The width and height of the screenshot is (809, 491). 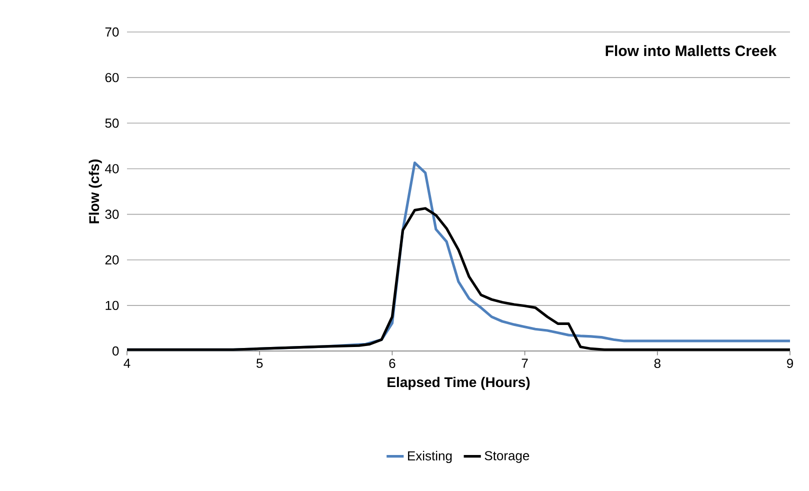 What do you see at coordinates (507, 457) in the screenshot?
I see `legend-label: Storage` at bounding box center [507, 457].